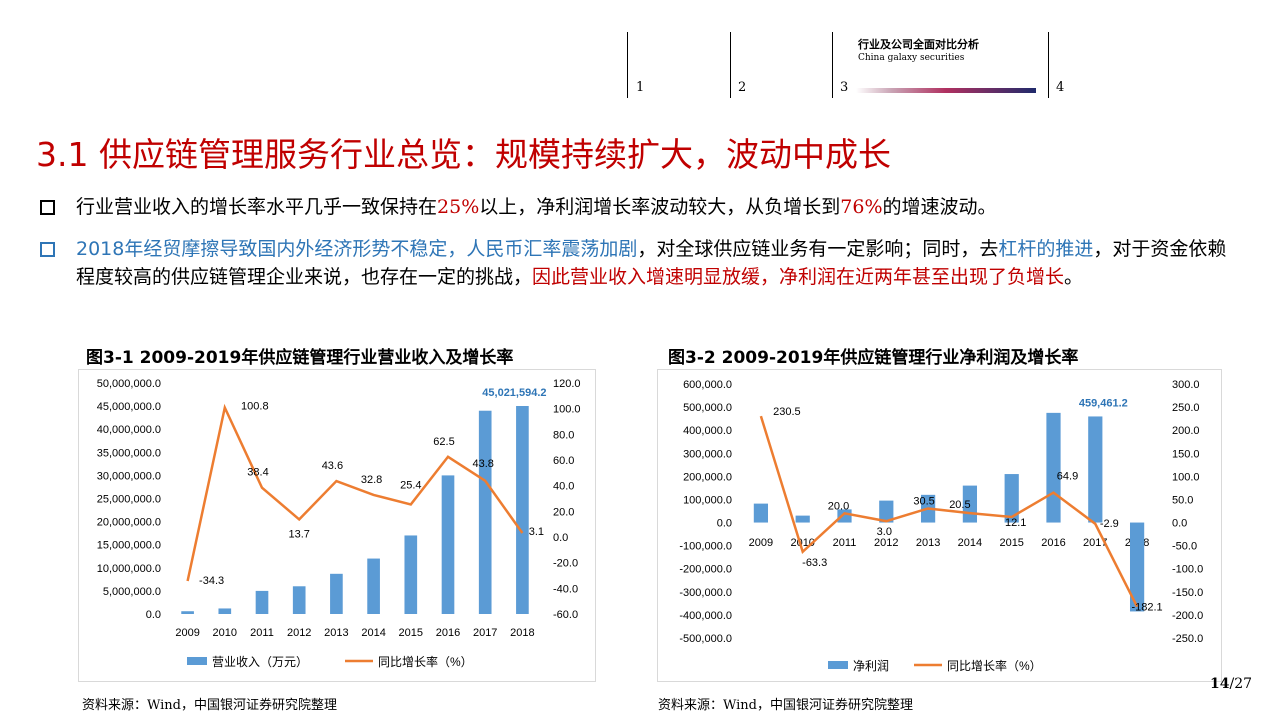  Describe the element at coordinates (463, 154) in the screenshot. I see `page-title: 3.1 供应链管理服务行业总览：规模持续扩大，波动中成长` at that location.